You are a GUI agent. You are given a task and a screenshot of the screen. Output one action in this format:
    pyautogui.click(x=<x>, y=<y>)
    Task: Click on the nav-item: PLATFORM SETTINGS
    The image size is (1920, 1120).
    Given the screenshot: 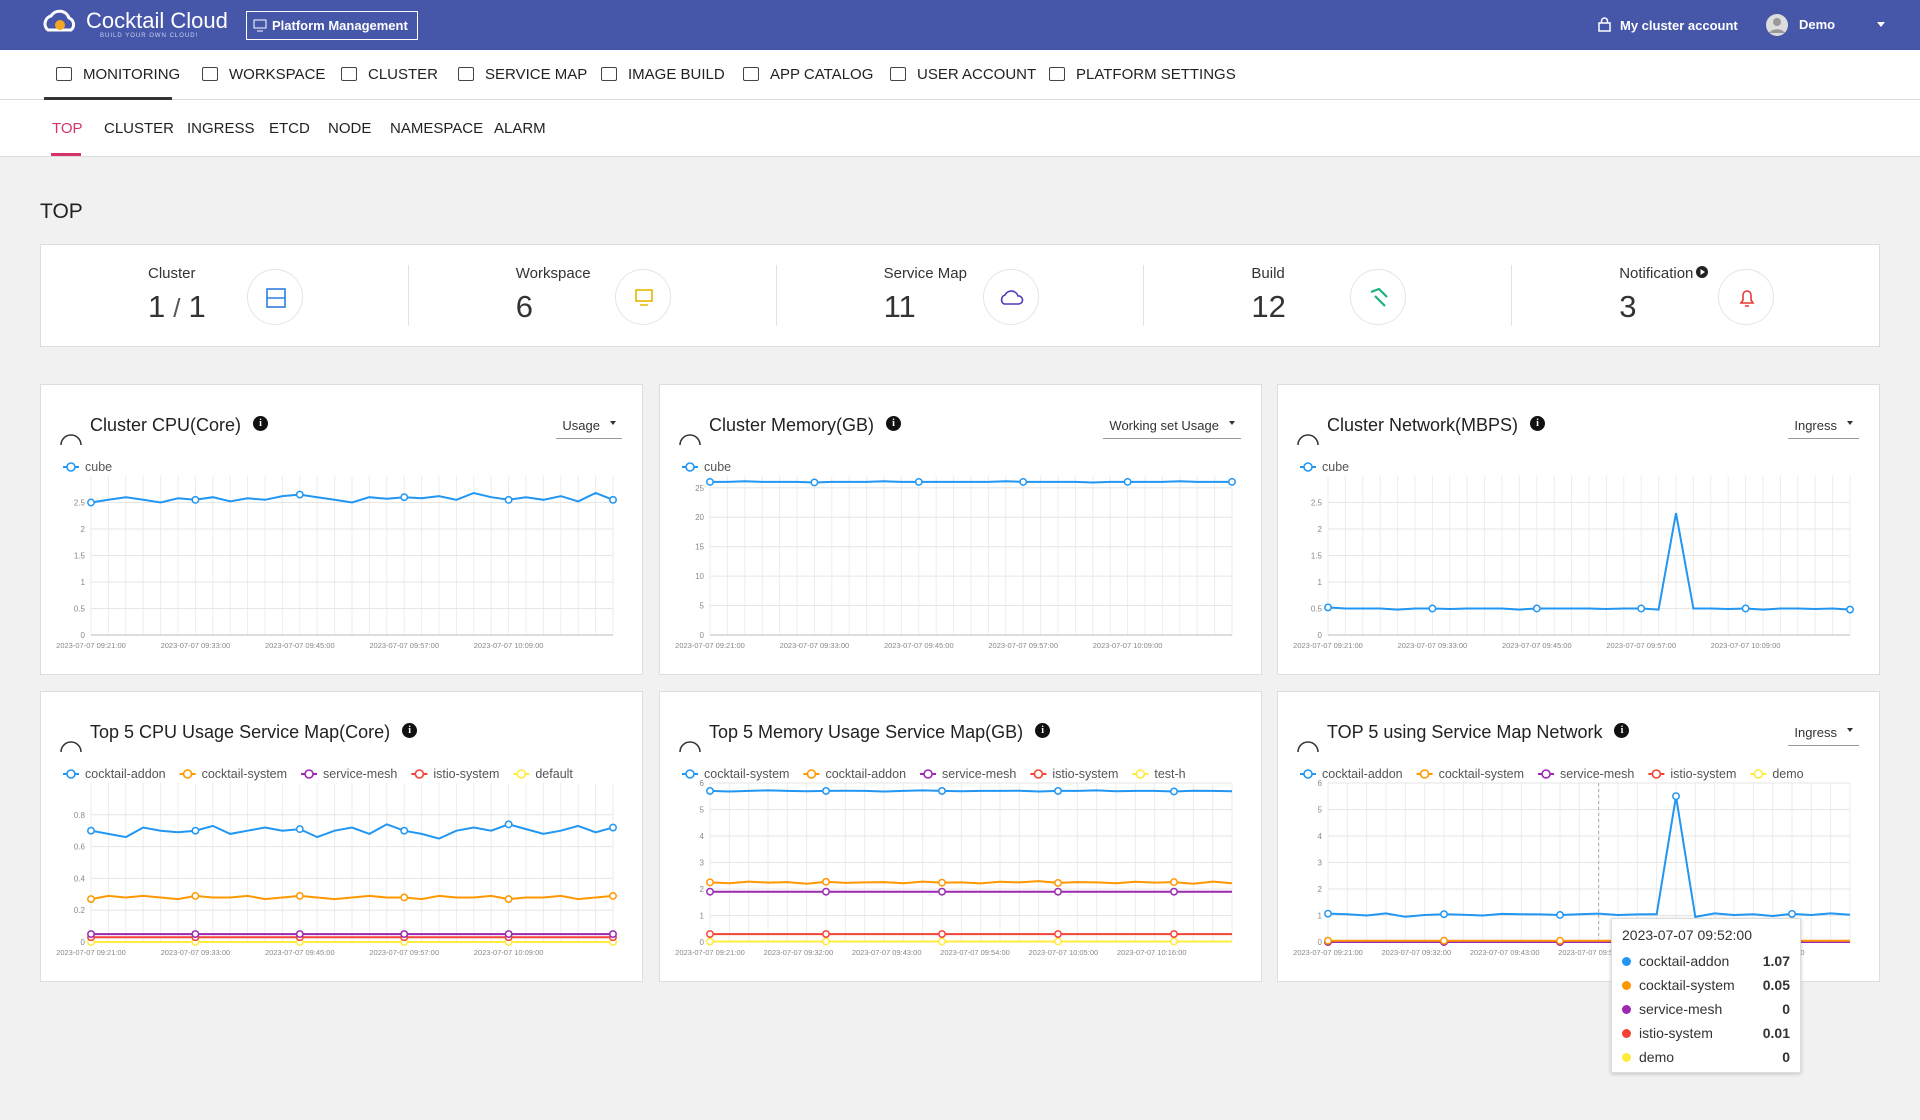 What is the action you would take?
    pyautogui.click(x=1156, y=75)
    